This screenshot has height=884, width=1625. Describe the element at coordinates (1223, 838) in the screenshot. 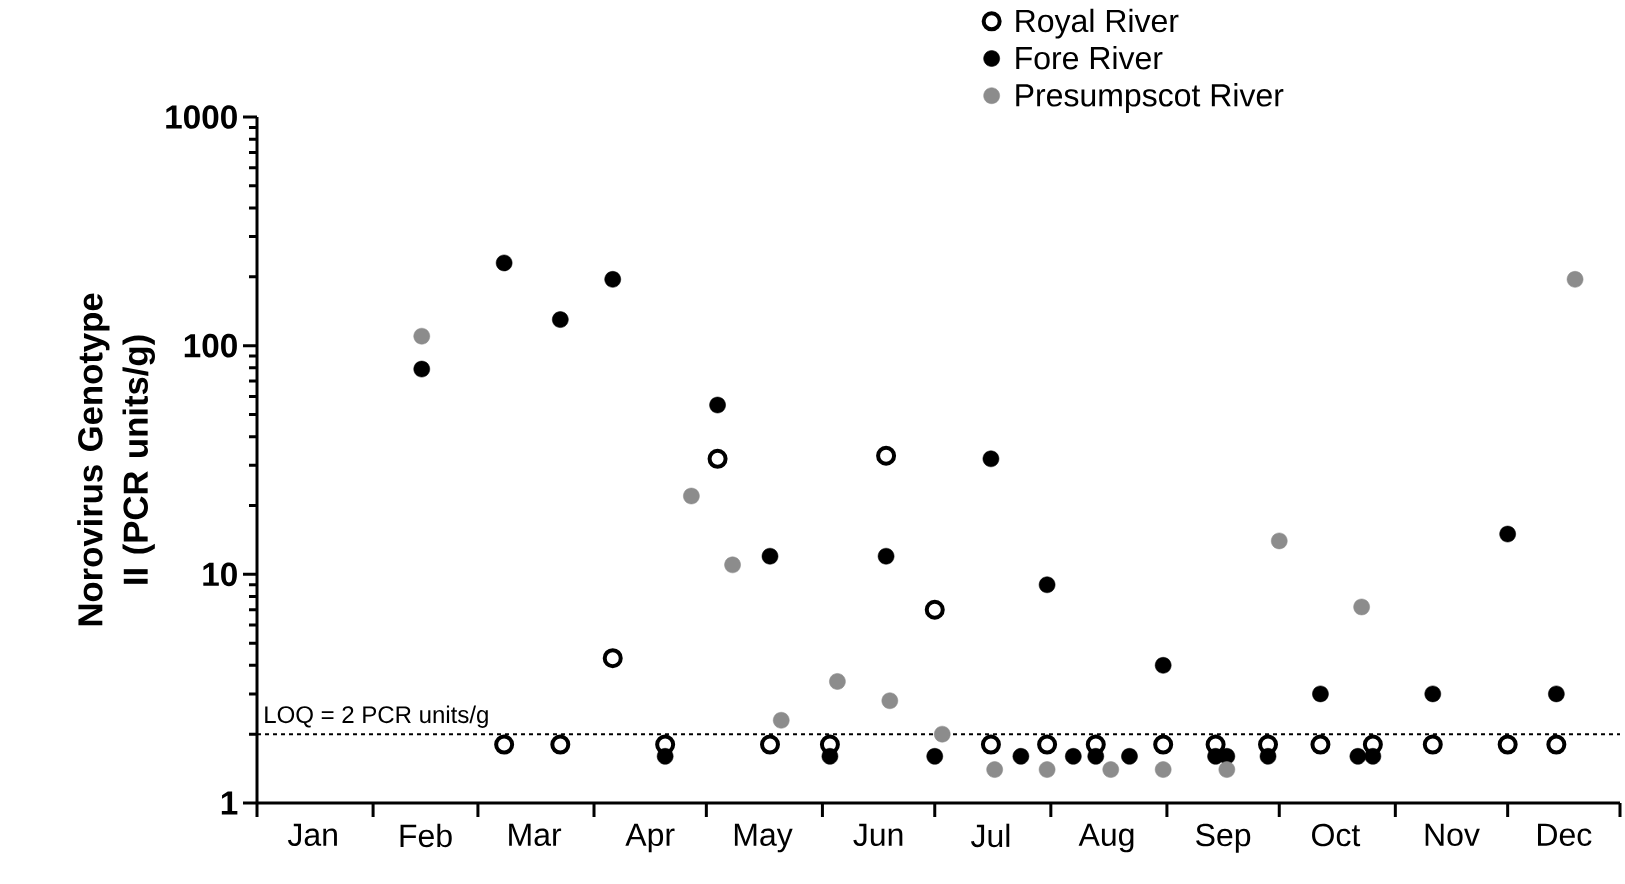

I see `x-tick-label: Sep` at that location.